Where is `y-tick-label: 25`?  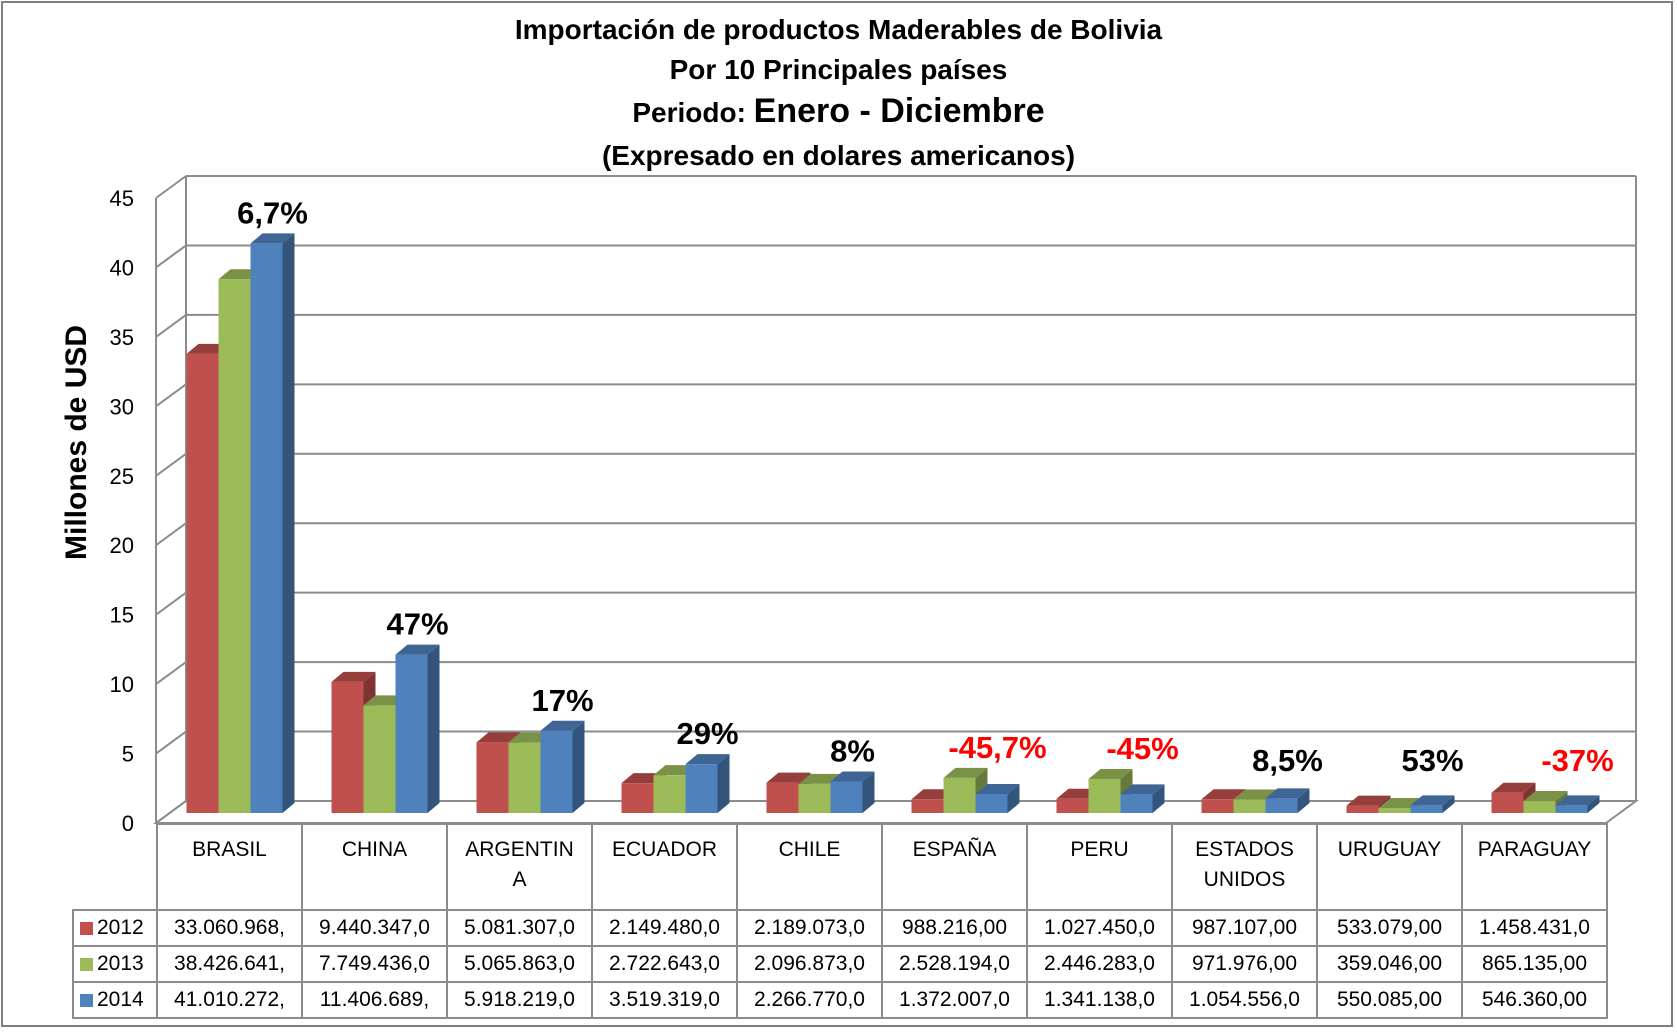 y-tick-label: 25 is located at coordinates (122, 476).